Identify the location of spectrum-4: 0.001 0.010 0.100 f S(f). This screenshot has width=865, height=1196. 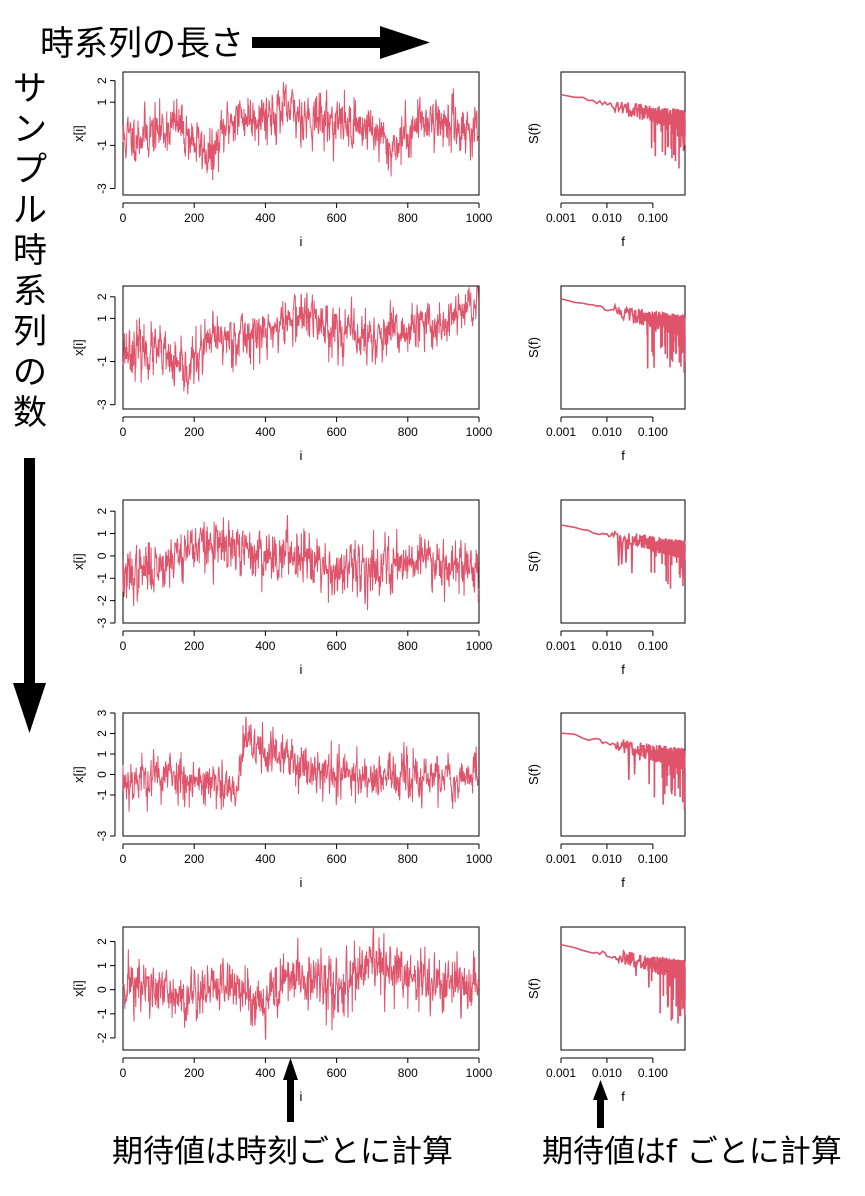
(606, 801).